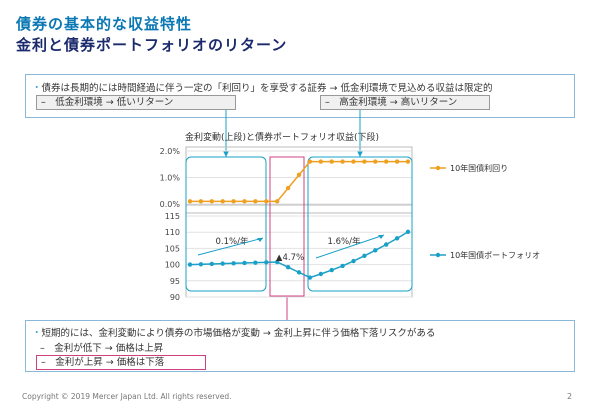  Describe the element at coordinates (104, 24) in the screenshot. I see `page-title: 債券の基本的な収益特性` at that location.